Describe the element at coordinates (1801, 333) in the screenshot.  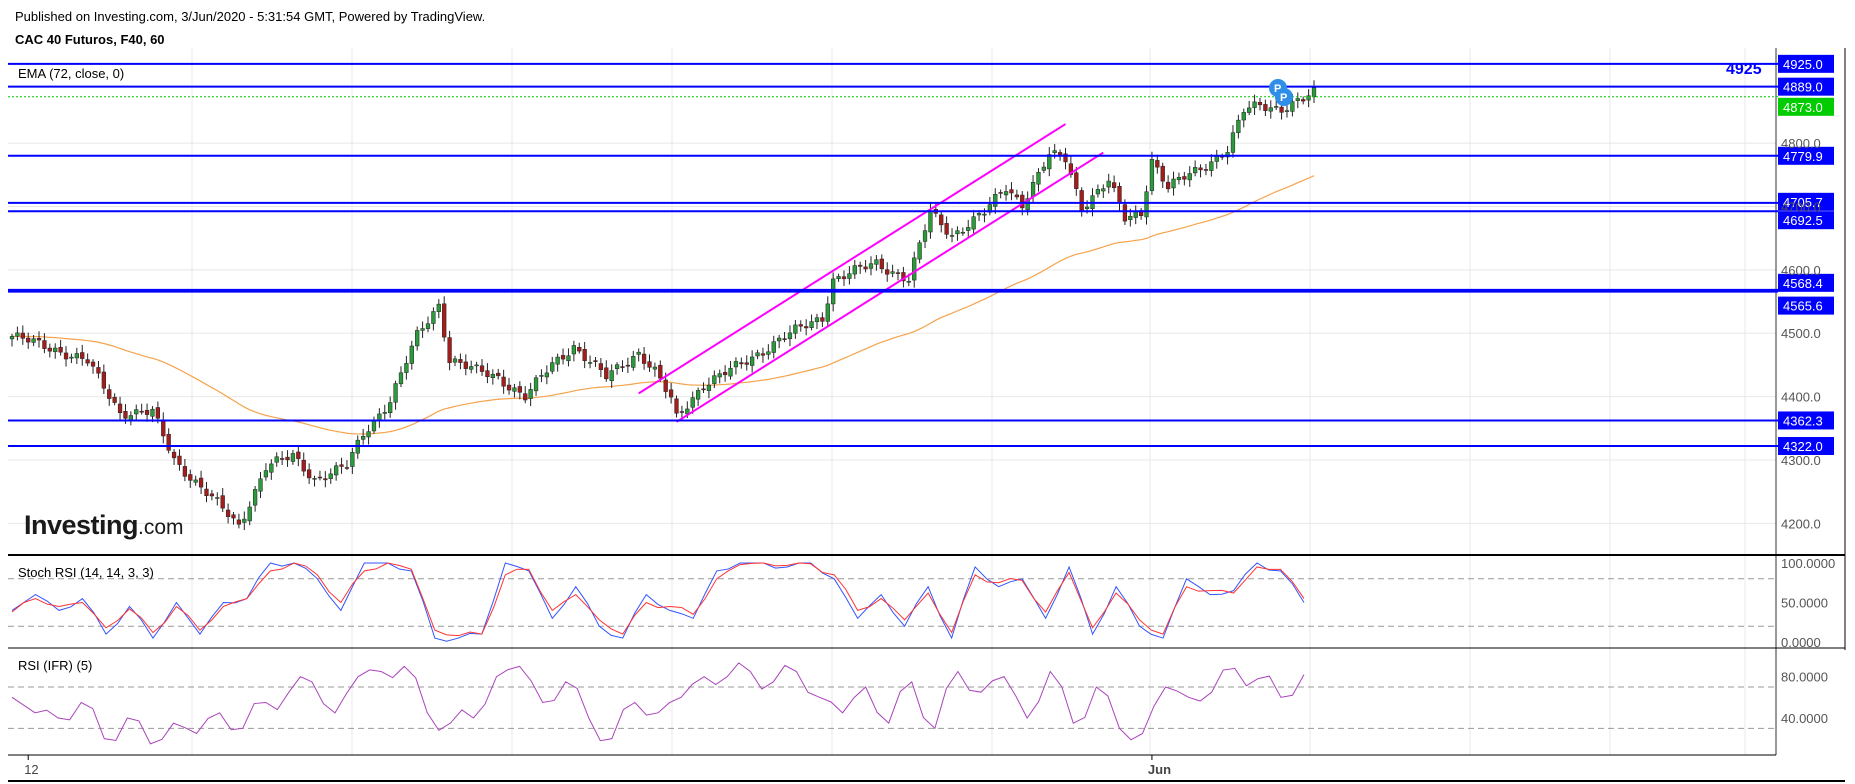
I see `y-tick-label: 4500.0` at that location.